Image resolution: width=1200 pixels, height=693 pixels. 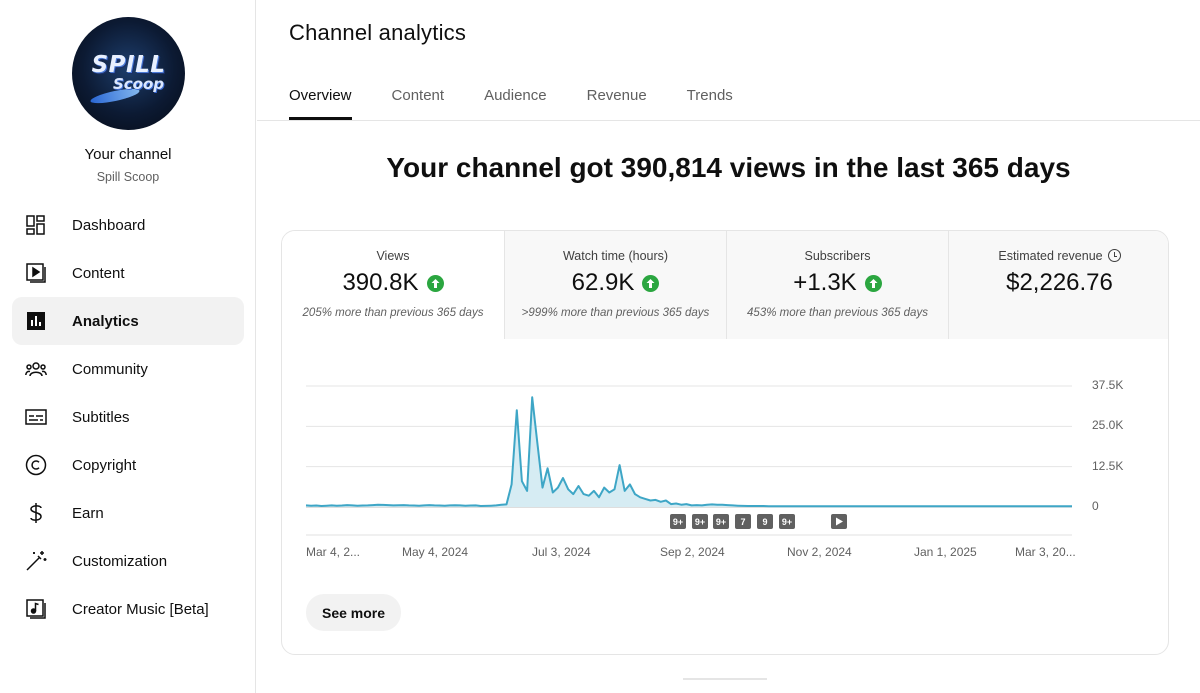 I want to click on y-tick-label: 25.0K, so click(x=1108, y=425).